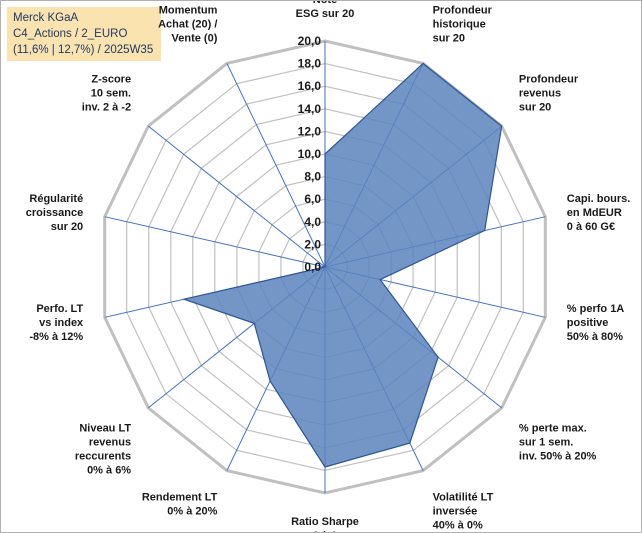 This screenshot has width=642, height=533. What do you see at coordinates (180, 504) in the screenshot?
I see `category-label: Rendement LT 0% à 20%` at bounding box center [180, 504].